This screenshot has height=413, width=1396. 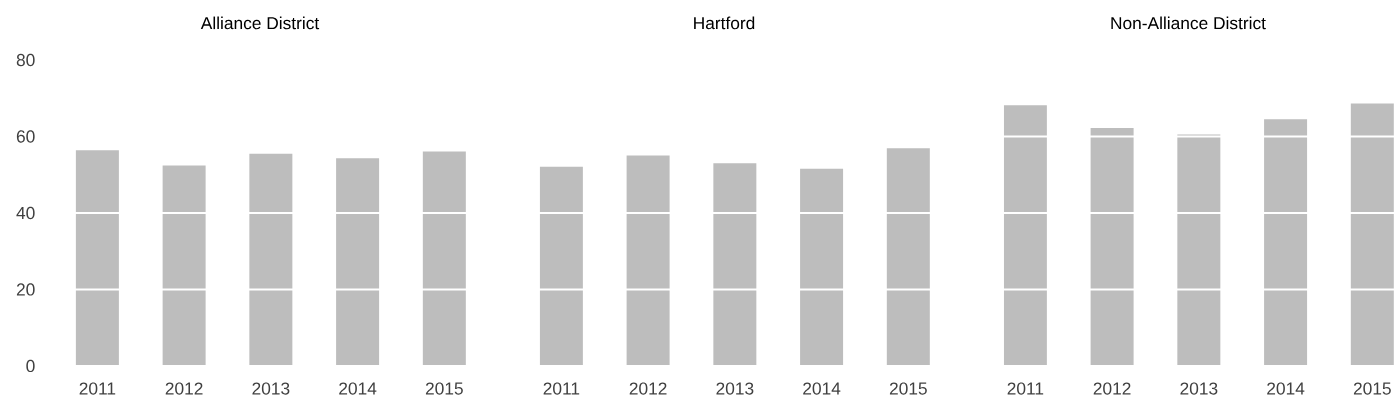 I want to click on y-tick-label: 80, so click(x=25, y=60).